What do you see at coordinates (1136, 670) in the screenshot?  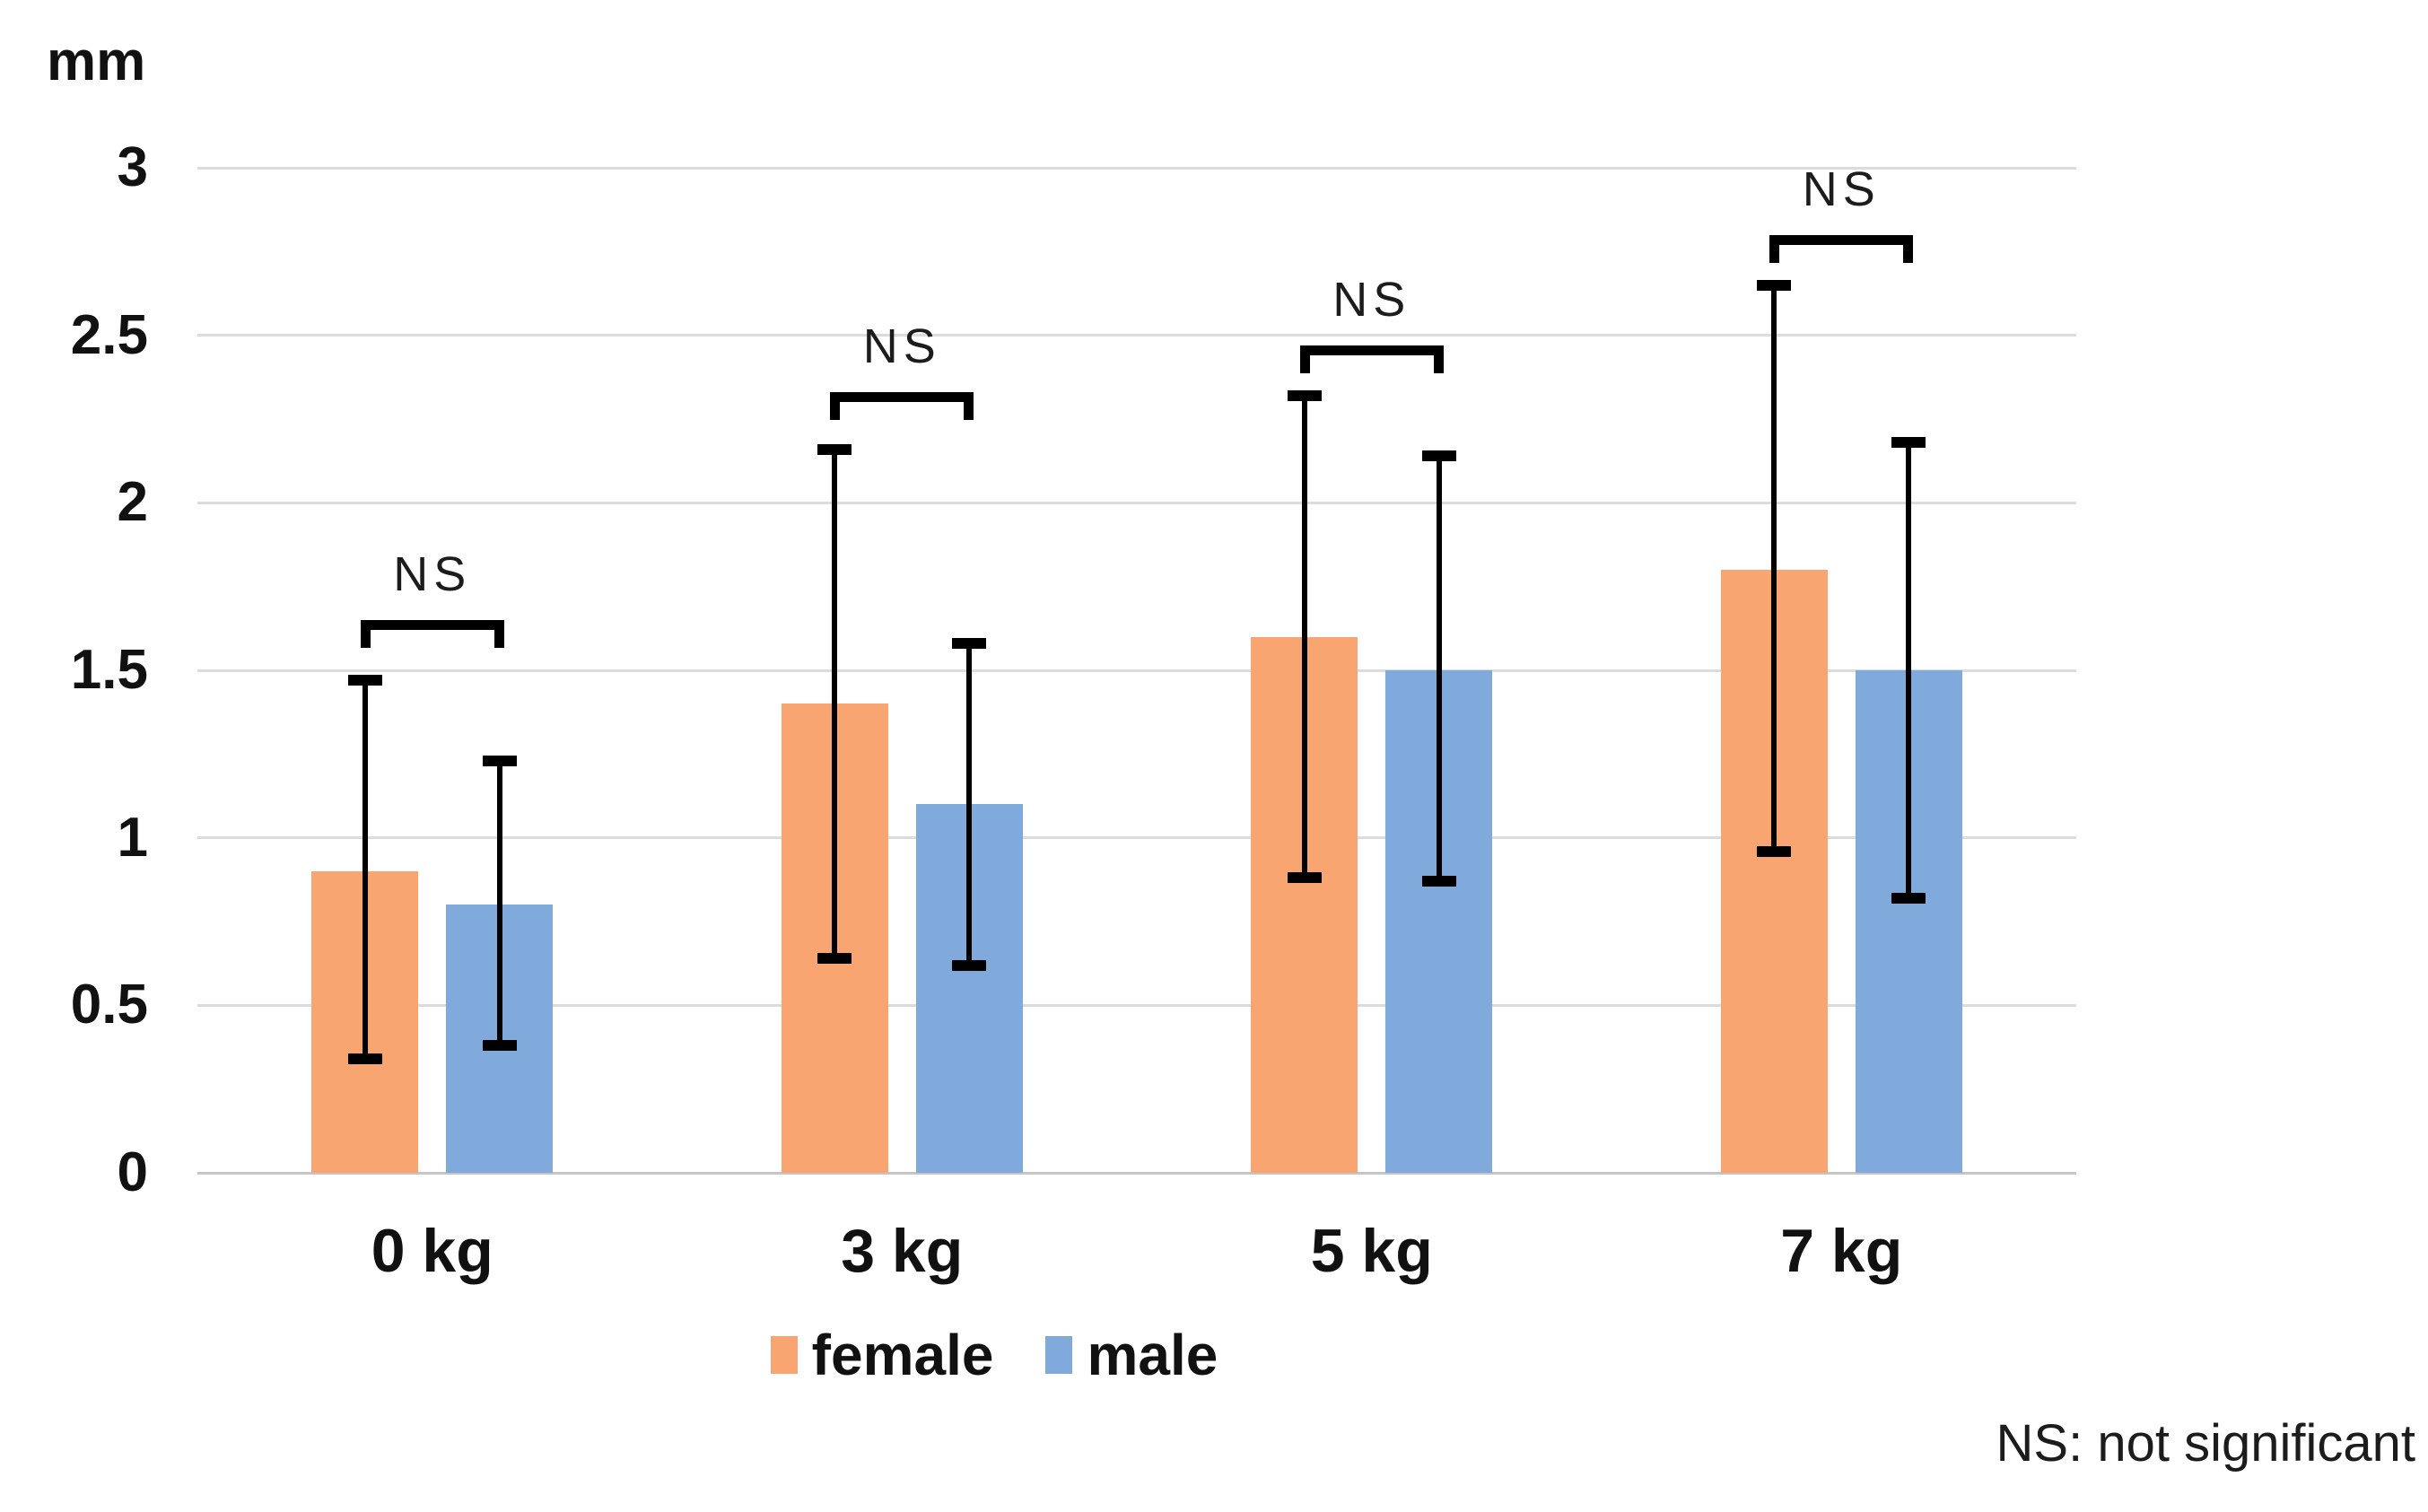 I see `gridline-1.5` at bounding box center [1136, 670].